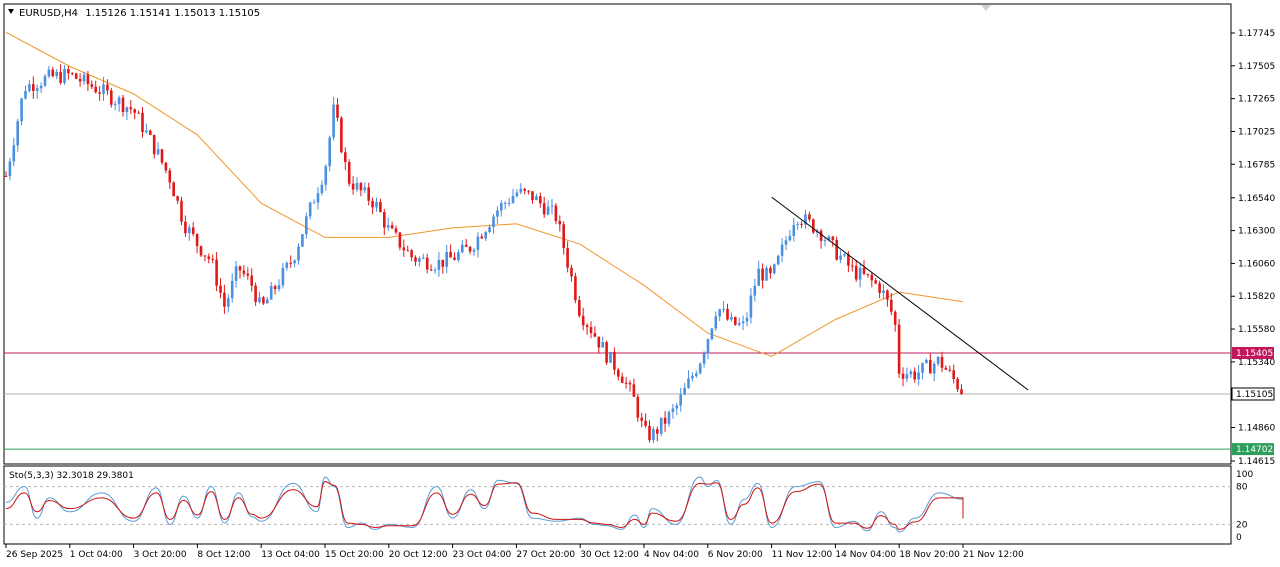 The width and height of the screenshot is (1280, 567). Describe the element at coordinates (865, 555) in the screenshot. I see `time-tick-label: 14 Nov 04:00` at that location.